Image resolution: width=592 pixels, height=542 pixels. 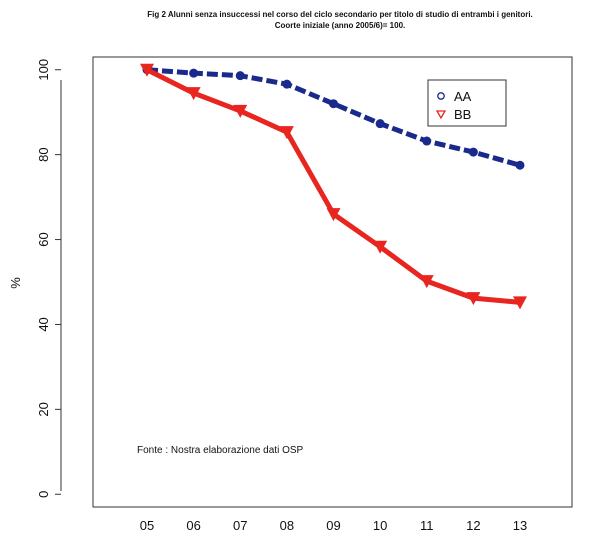 What do you see at coordinates (220, 450) in the screenshot?
I see `source-annotation: Fonte : Nostra elaborazione dati OSP` at bounding box center [220, 450].